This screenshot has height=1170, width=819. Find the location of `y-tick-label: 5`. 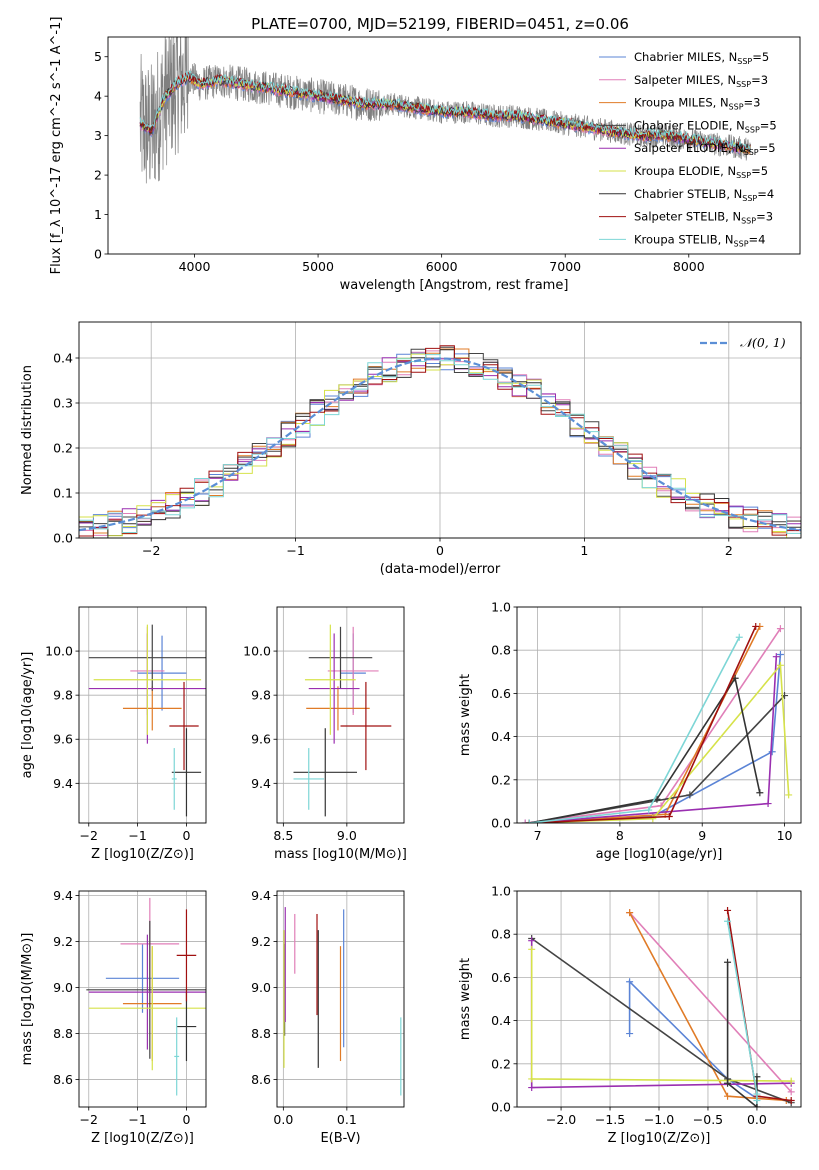

y-tick-label: 5 is located at coordinates (98, 56).